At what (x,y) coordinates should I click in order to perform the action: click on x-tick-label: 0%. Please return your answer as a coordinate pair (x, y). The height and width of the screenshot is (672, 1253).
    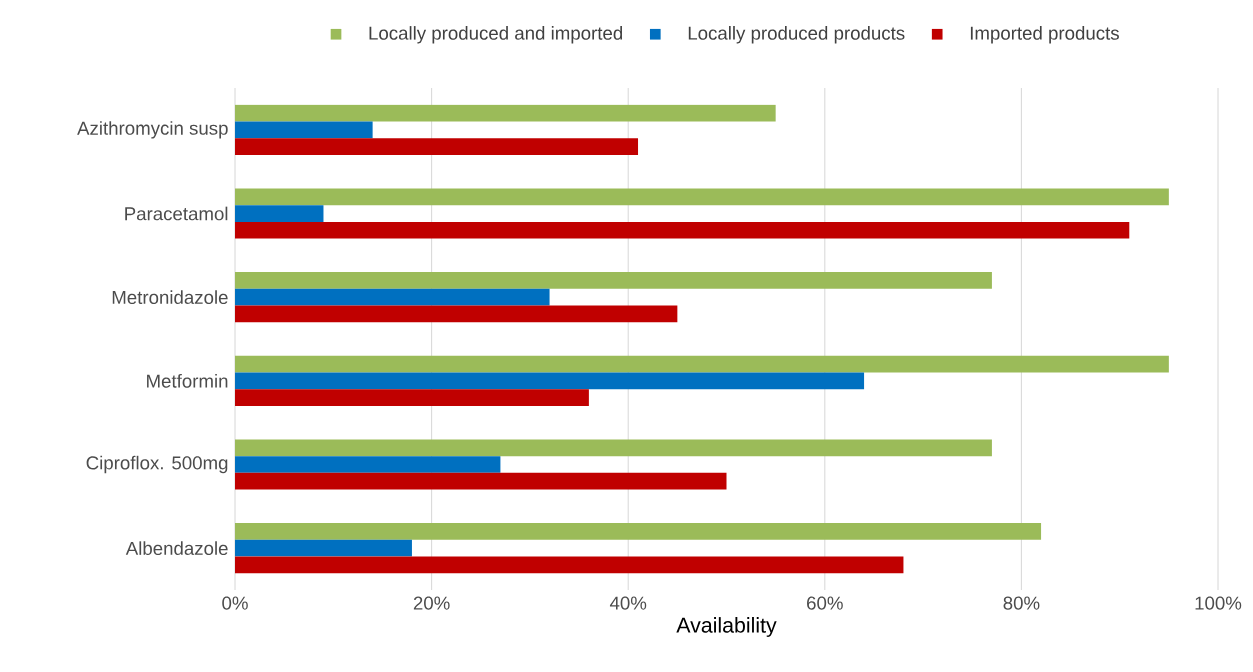
    Looking at the image, I should click on (235, 603).